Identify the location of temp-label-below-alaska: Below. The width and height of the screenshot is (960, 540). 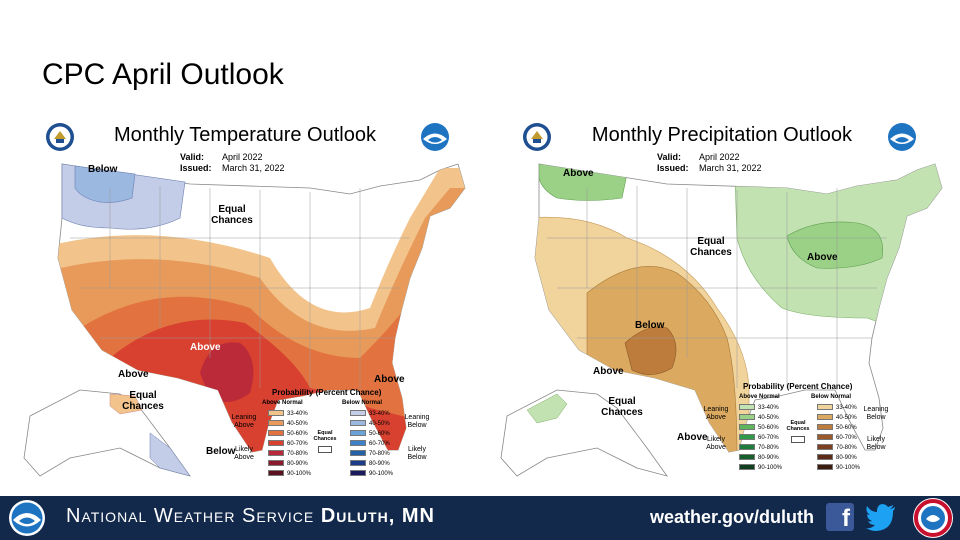
(221, 451).